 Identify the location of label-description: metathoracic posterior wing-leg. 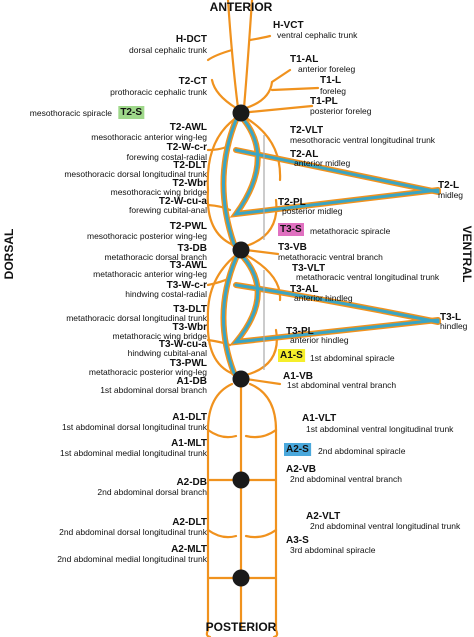
(148, 372).